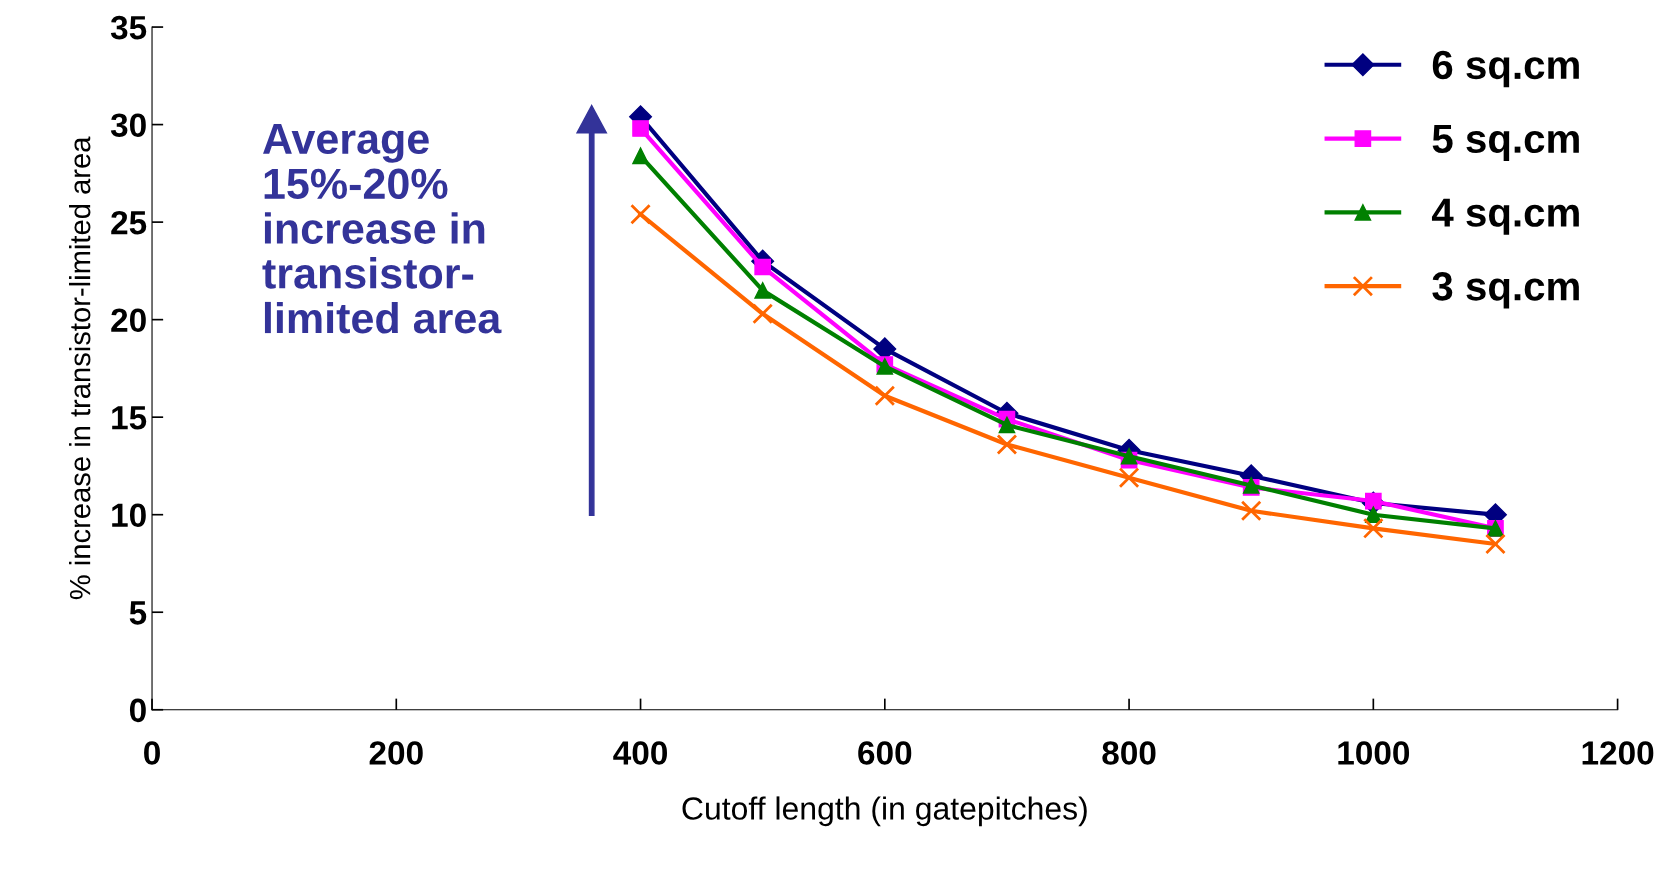 The width and height of the screenshot is (1678, 873). I want to click on x-tick-label: 800, so click(1129, 753).